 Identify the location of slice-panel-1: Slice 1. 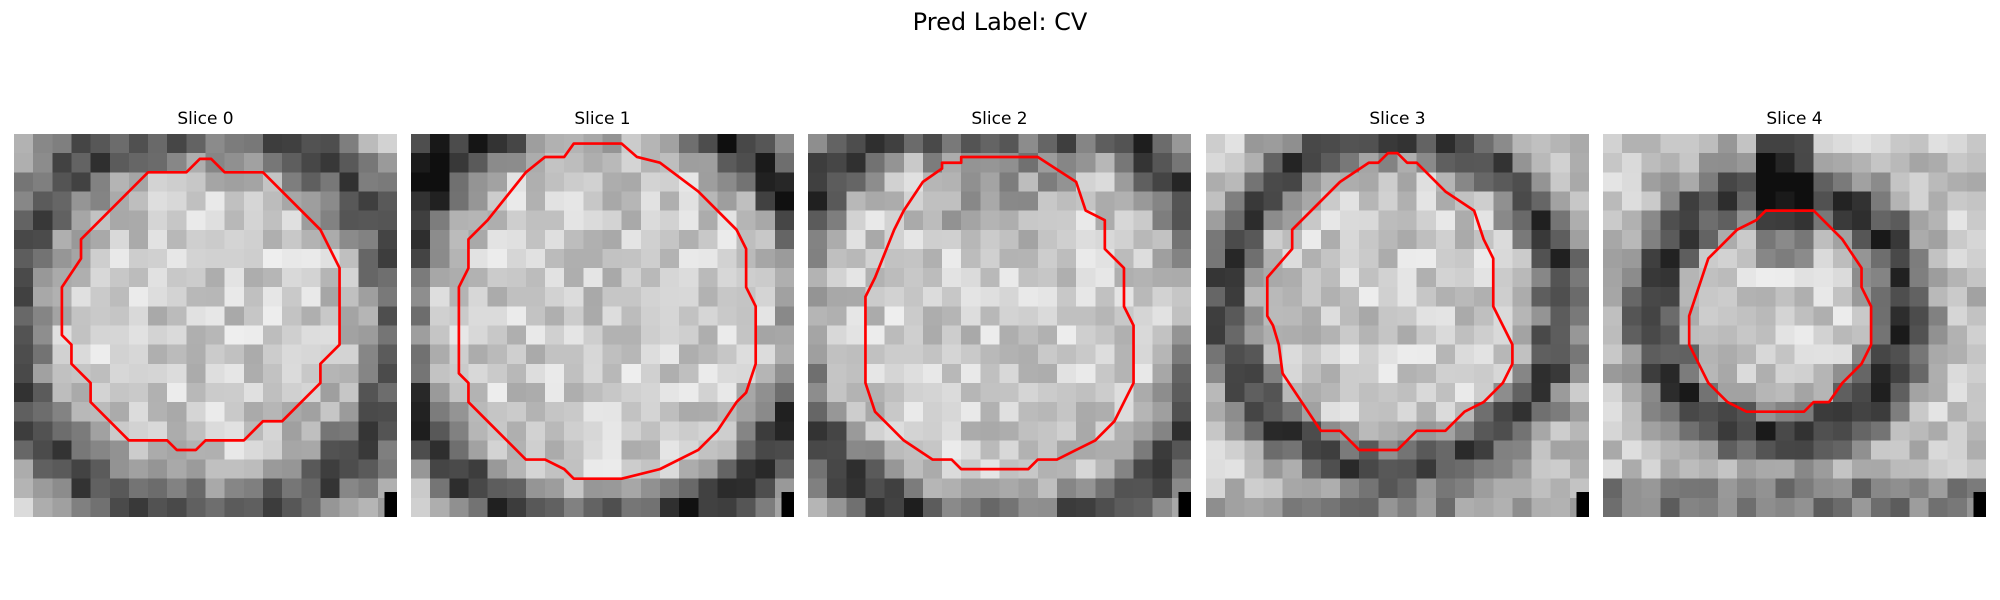
(602, 313).